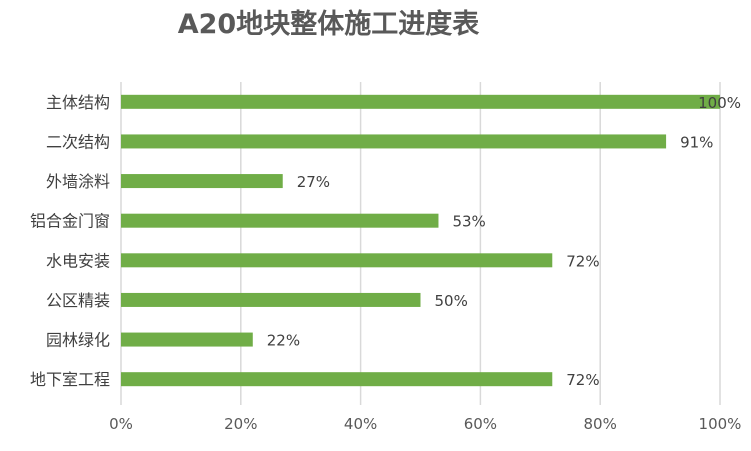 The width and height of the screenshot is (751, 451). Describe the element at coordinates (719, 103) in the screenshot. I see `data-label: 100%` at that location.